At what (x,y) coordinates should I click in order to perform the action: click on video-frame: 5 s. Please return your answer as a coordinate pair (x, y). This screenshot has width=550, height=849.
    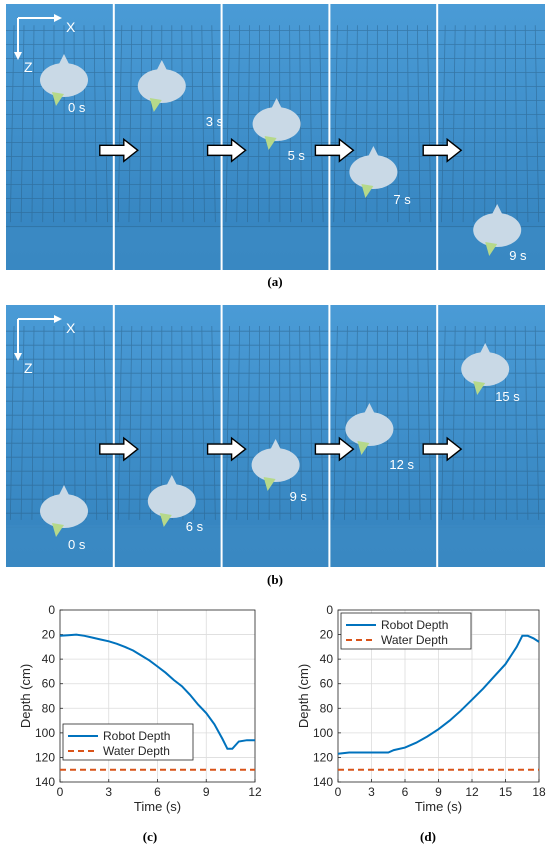
    Looking at the image, I should click on (275, 137).